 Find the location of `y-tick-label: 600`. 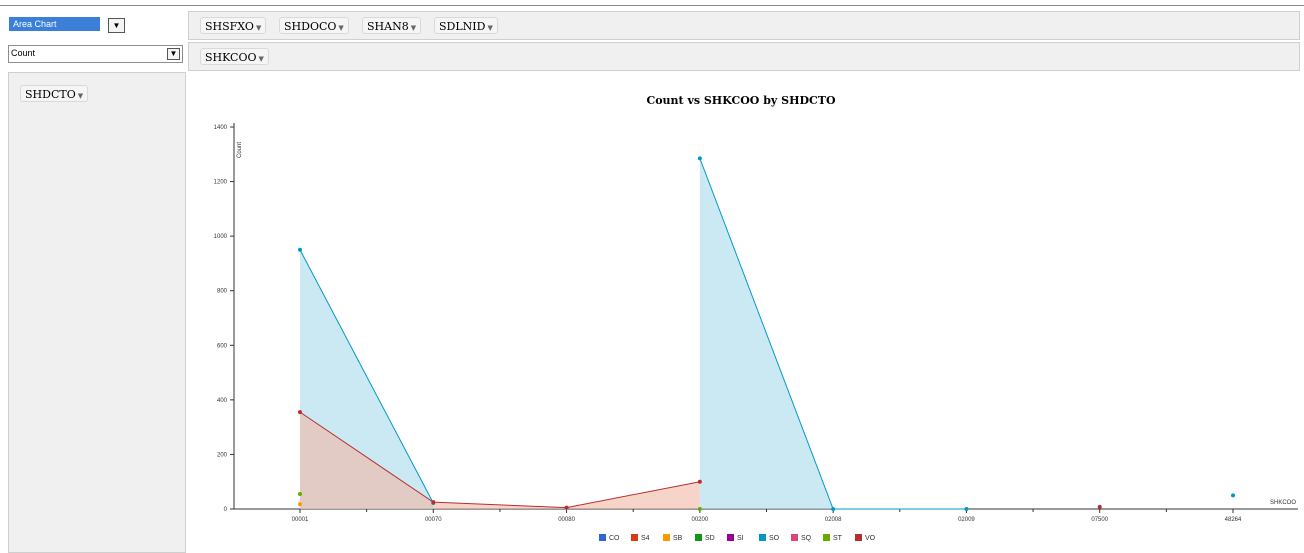

y-tick-label: 600 is located at coordinates (222, 346).